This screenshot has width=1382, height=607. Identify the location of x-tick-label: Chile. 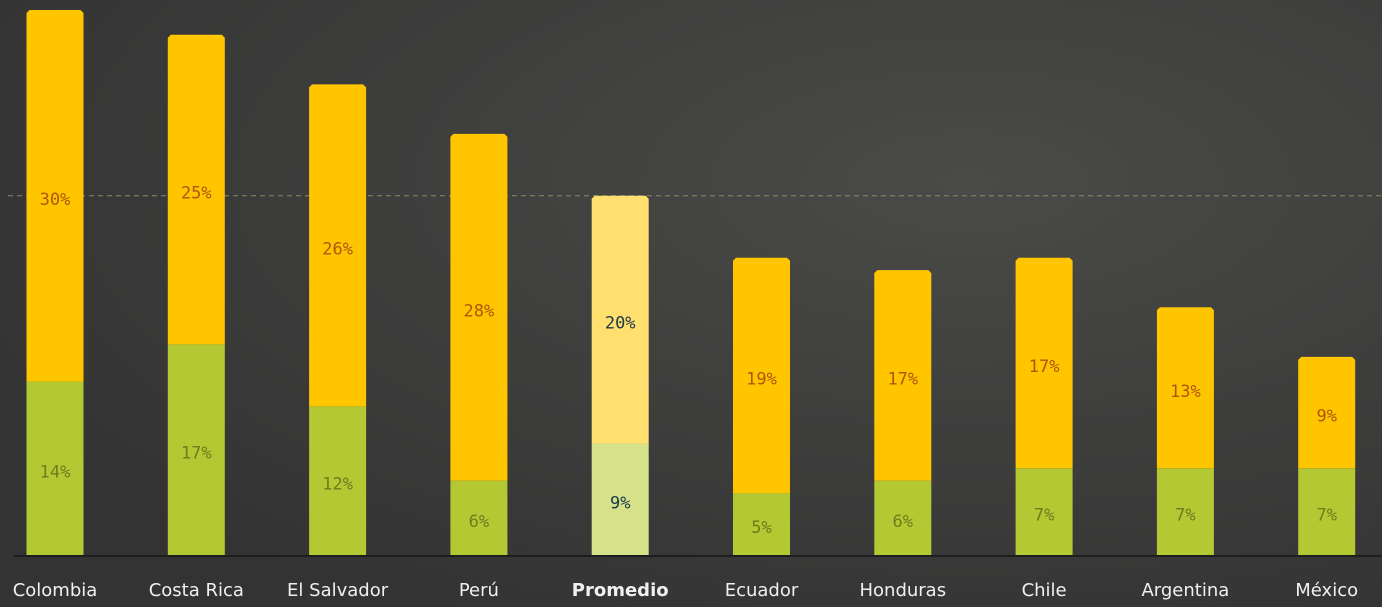
(1044, 590).